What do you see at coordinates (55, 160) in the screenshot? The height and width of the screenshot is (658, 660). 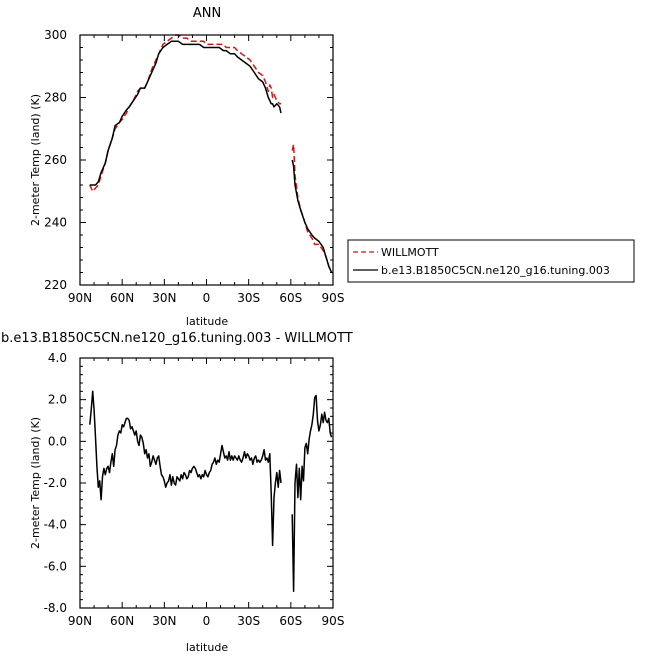 I see `top-y-tick-label-2: 260` at bounding box center [55, 160].